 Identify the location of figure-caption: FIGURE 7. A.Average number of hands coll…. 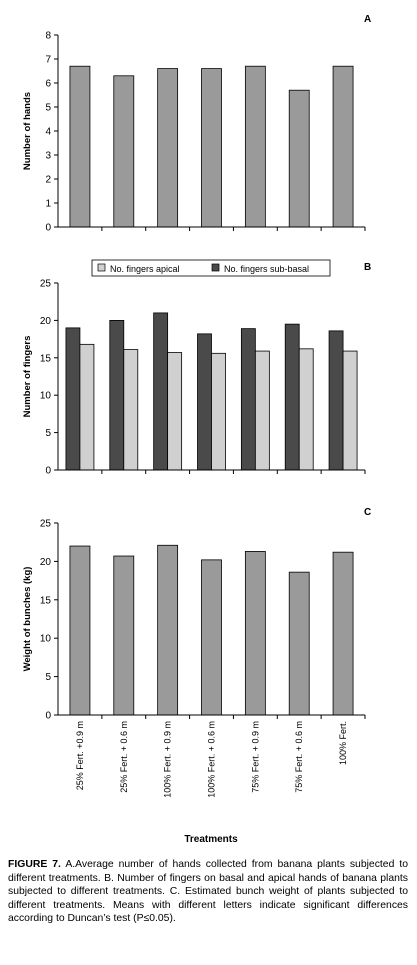
(208, 892).